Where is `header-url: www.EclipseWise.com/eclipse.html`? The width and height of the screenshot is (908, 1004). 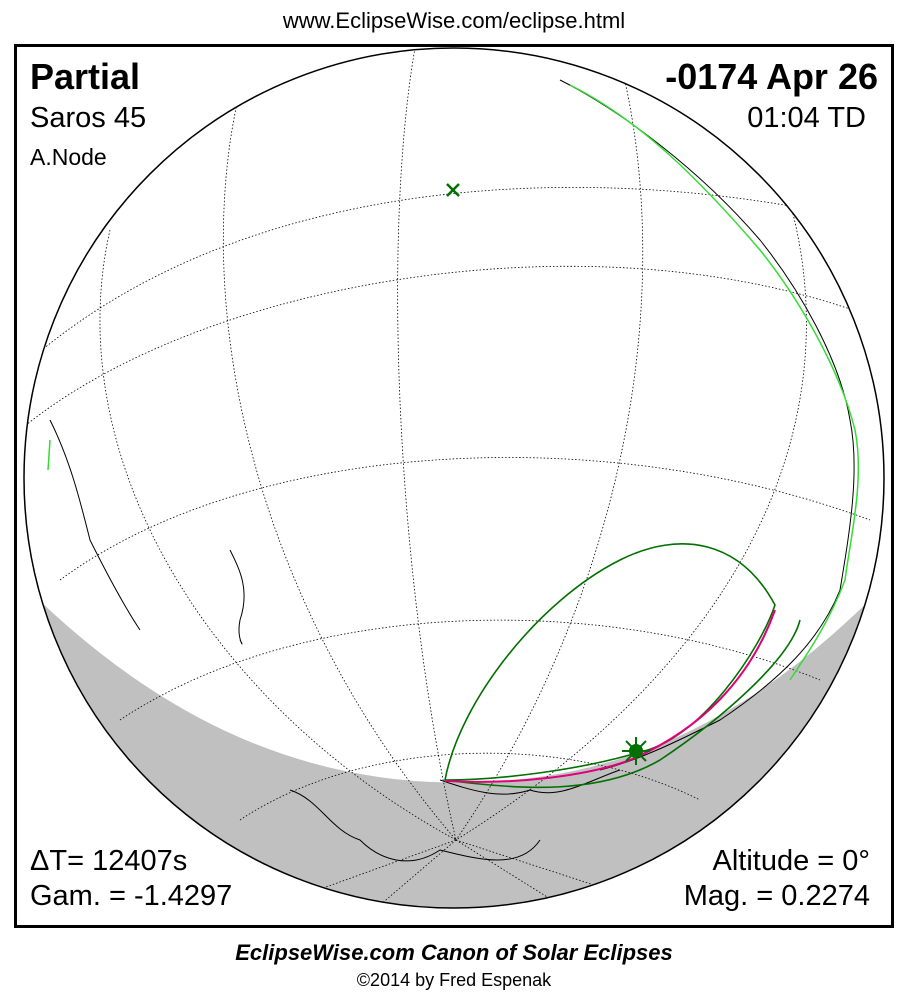 header-url: www.EclipseWise.com/eclipse.html is located at coordinates (454, 20).